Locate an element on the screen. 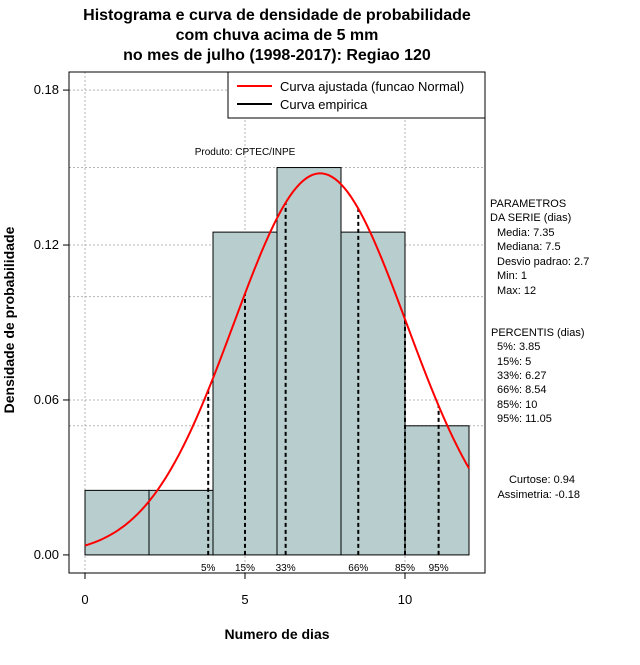 This screenshot has width=640, height=665. percentile-label: 5% is located at coordinates (208, 568).